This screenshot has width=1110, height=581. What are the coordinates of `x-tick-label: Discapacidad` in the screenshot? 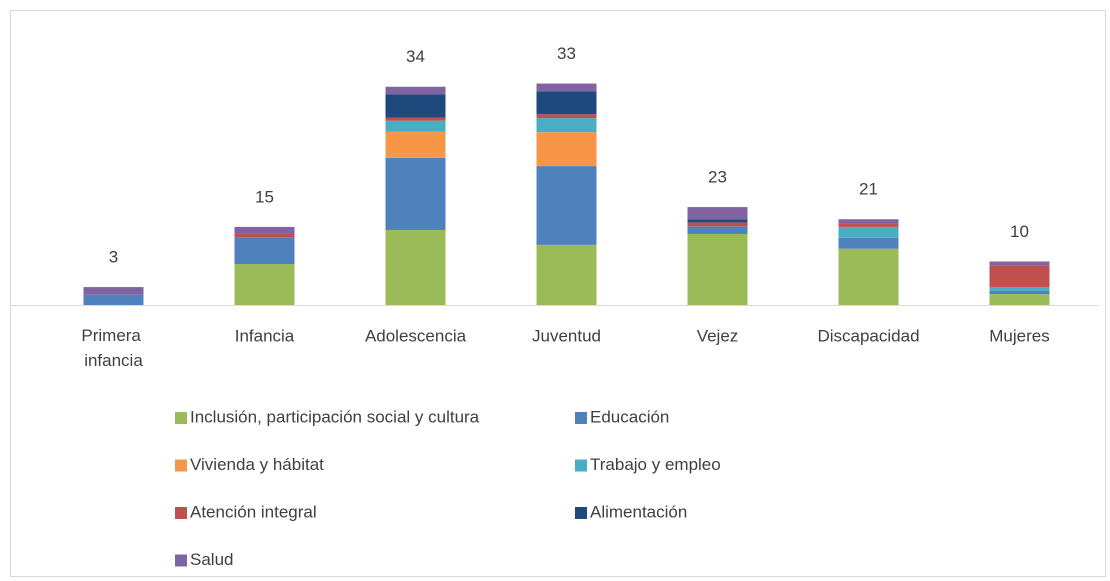 It's located at (868, 335).